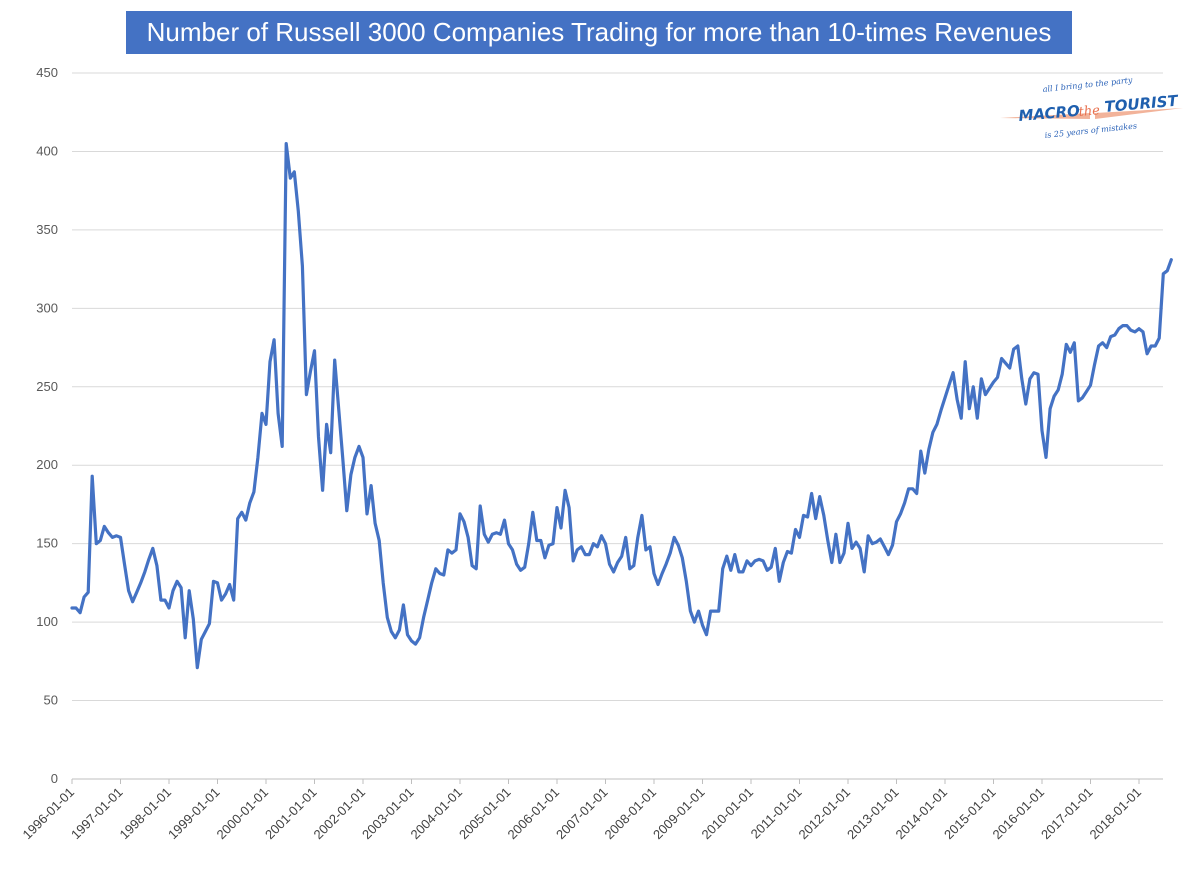  Describe the element at coordinates (873, 814) in the screenshot. I see `x-tick-label: 2013-01-01` at that location.